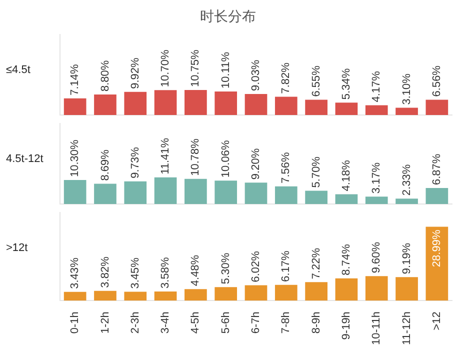 The width and height of the screenshot is (456, 348). What do you see at coordinates (166, 272) in the screenshot?
I see `data-label: 3.58%` at bounding box center [166, 272].